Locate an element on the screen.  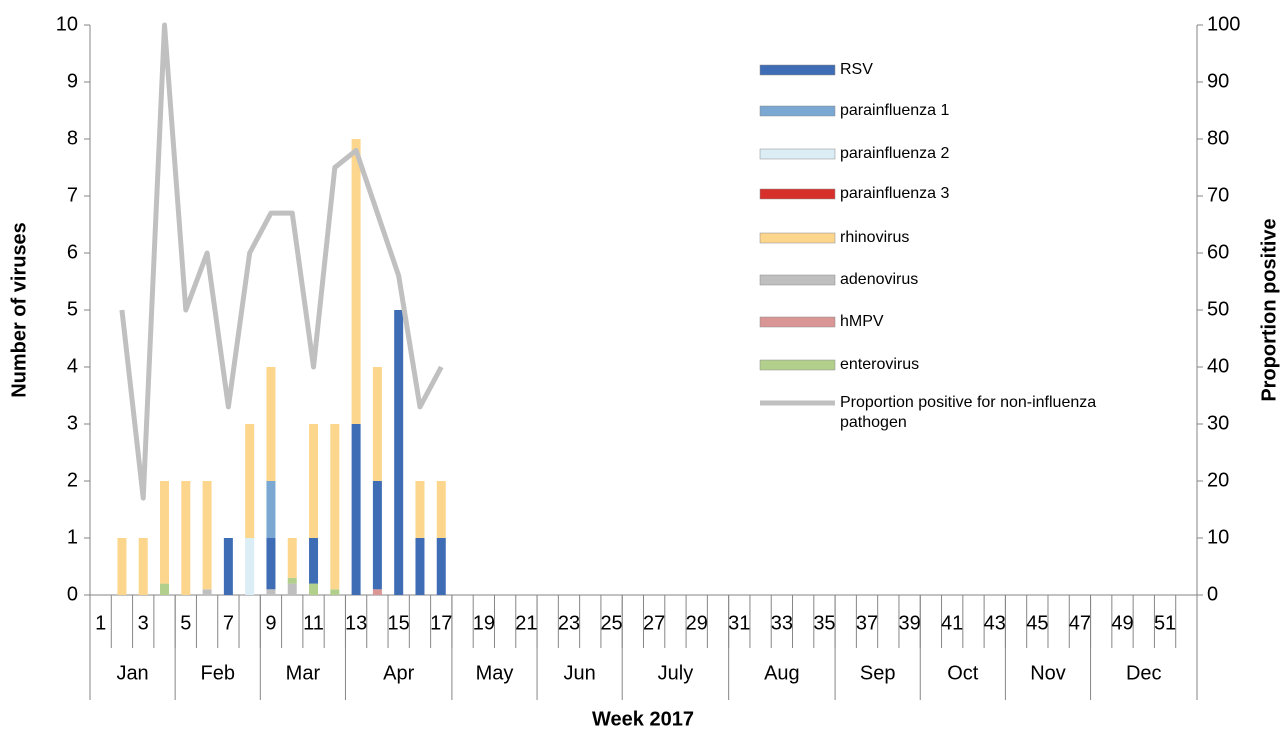
month-label: Dec is located at coordinates (1144, 673).